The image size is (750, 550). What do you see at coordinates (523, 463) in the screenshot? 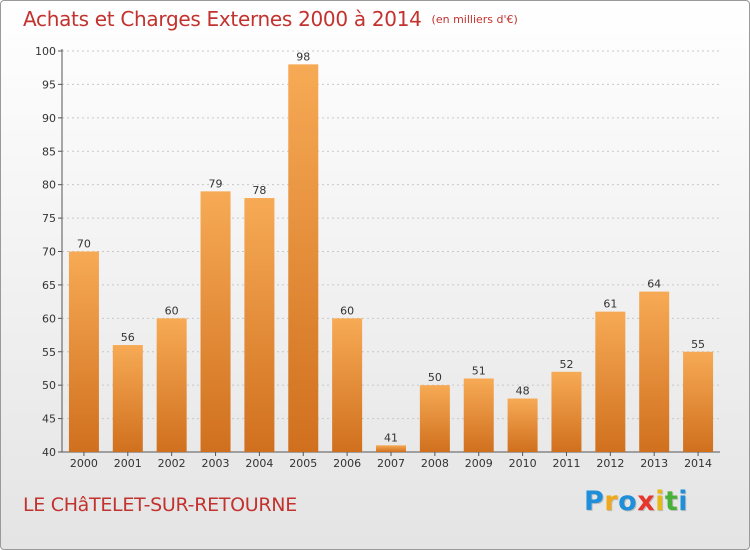
I see `x-tick-label-2010: 2010` at bounding box center [523, 463].